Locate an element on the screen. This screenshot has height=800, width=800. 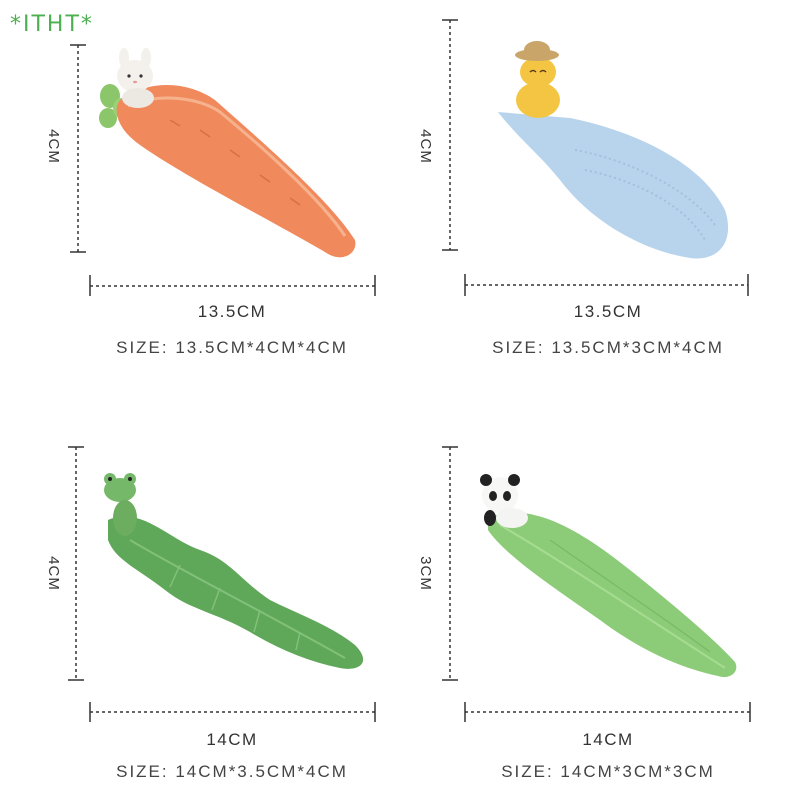
size-spec-label: SIZE: 14CM*3.5CM*4CM is located at coordinates (232, 771).